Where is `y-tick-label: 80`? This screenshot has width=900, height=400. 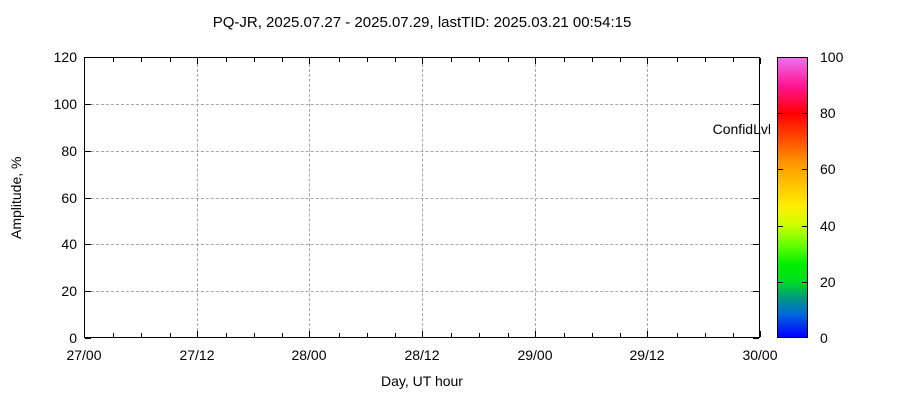
y-tick-label: 80 is located at coordinates (69, 151).